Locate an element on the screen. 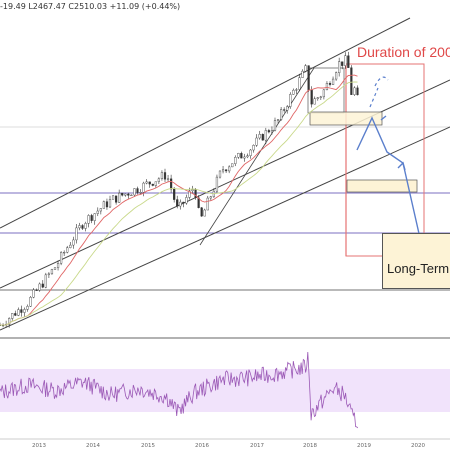  x-tick-label: 2015 is located at coordinates (148, 446).